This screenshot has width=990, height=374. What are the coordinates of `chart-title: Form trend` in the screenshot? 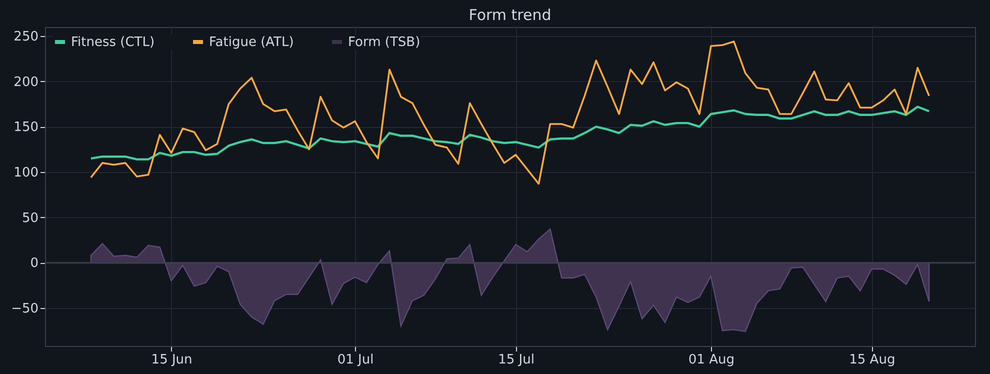 It's located at (510, 15).